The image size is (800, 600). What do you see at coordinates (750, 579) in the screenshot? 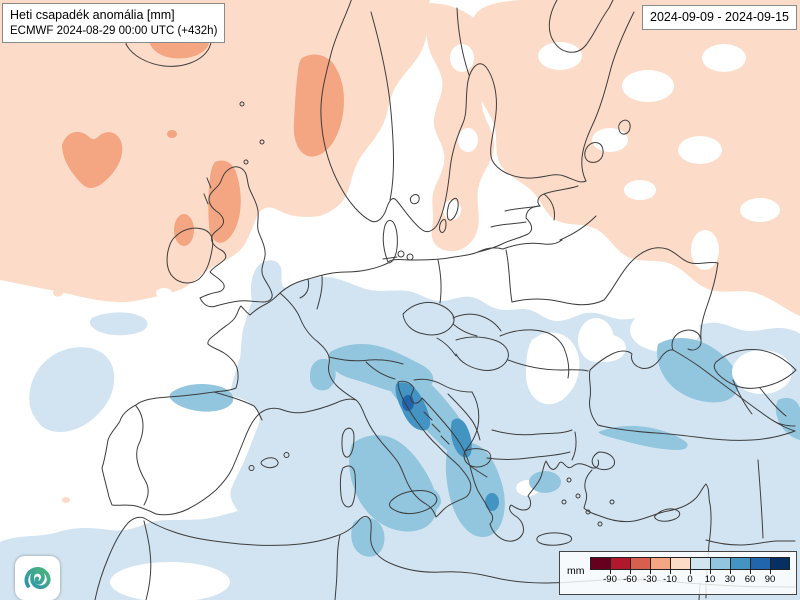
I see `legend-tick-label: 60` at bounding box center [750, 579].